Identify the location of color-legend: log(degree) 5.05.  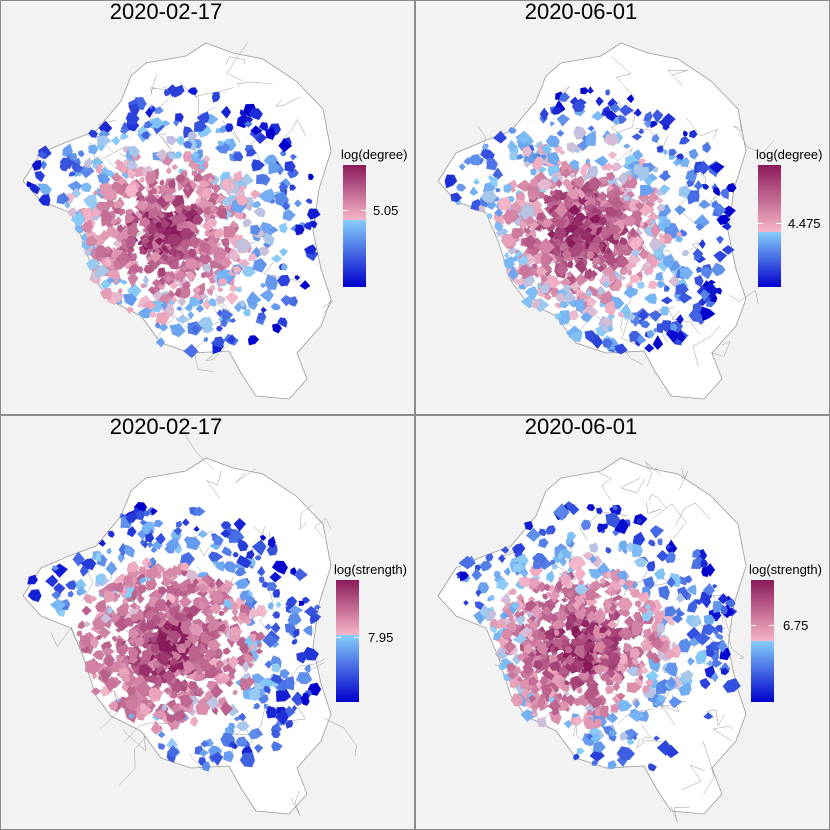
(377, 227).